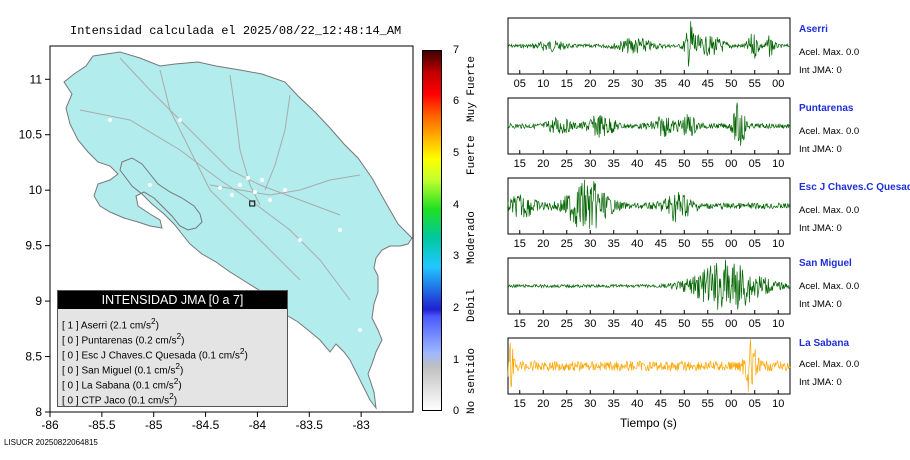 The width and height of the screenshot is (910, 460). What do you see at coordinates (33, 357) in the screenshot?
I see `map-y-tick-label: 8.5` at bounding box center [33, 357].